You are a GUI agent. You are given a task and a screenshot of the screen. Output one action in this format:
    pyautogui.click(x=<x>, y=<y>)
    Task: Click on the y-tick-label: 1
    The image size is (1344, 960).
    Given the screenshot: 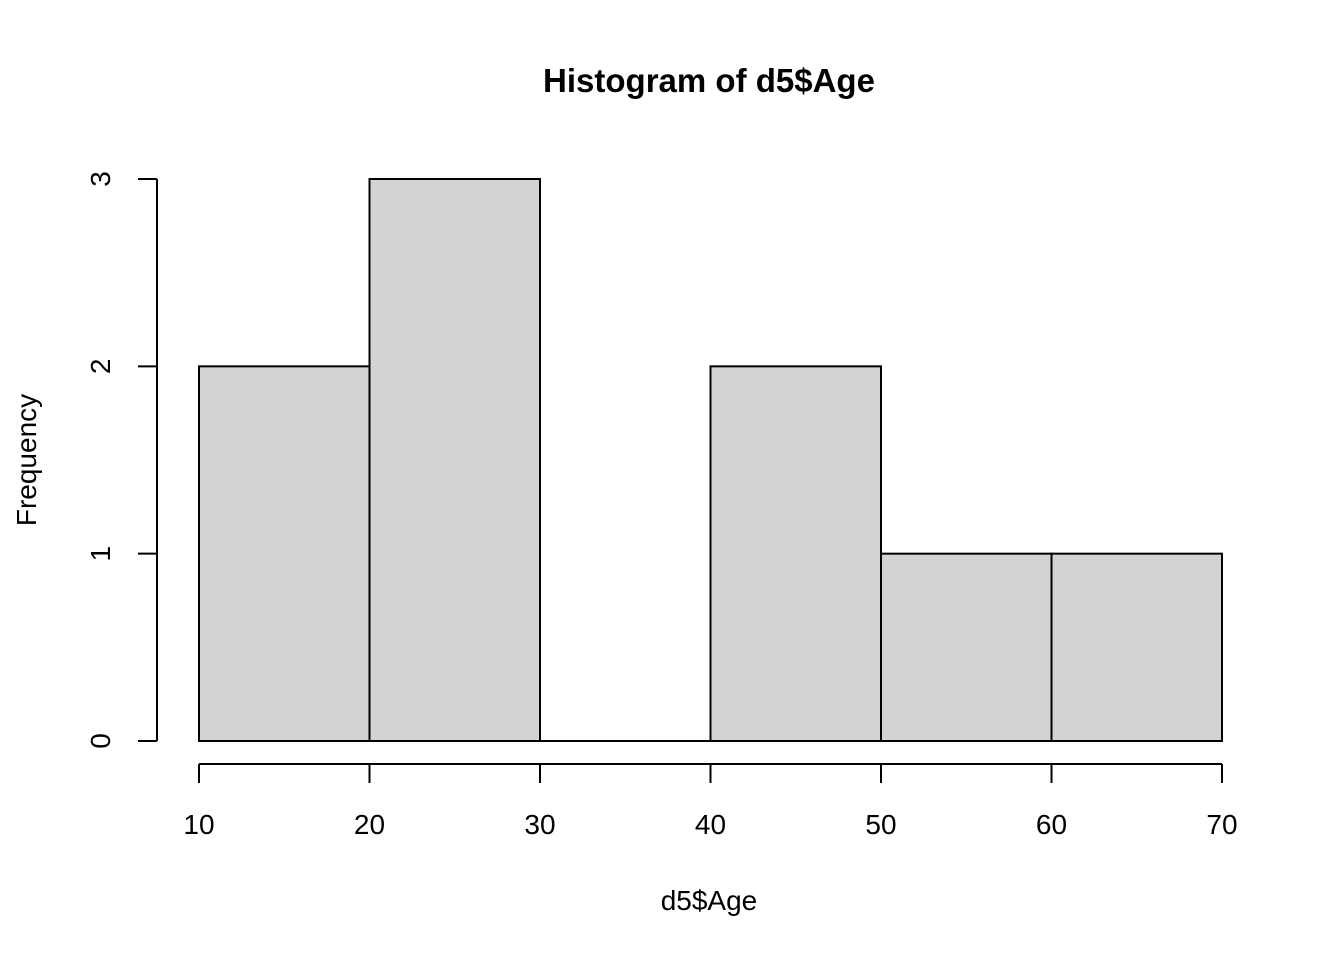 What is the action you would take?
    pyautogui.click(x=100, y=554)
    